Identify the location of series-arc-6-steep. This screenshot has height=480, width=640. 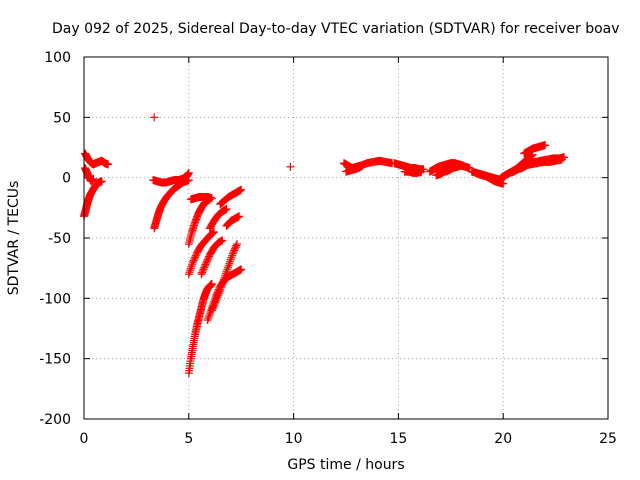
(224, 277).